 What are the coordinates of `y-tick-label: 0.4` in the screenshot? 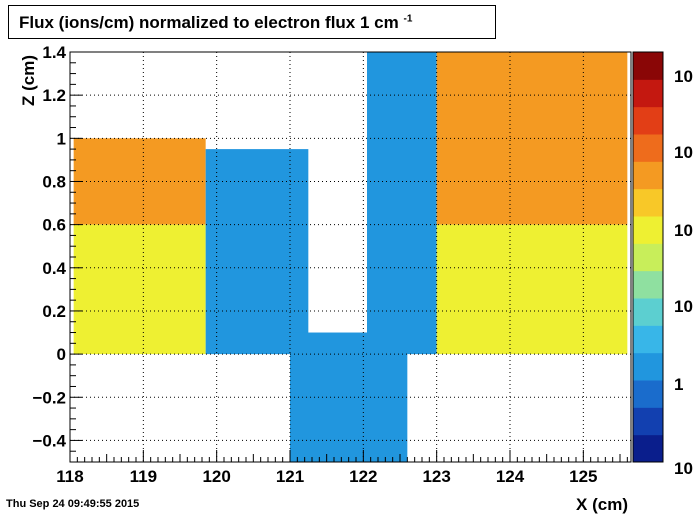 It's located at (54, 268).